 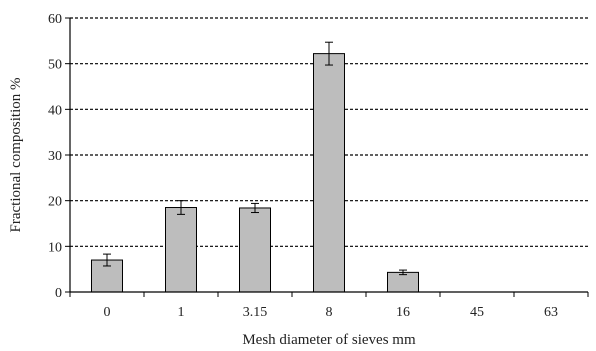 What do you see at coordinates (16, 155) in the screenshot?
I see `y-axis-title: Fractional composition %` at bounding box center [16, 155].